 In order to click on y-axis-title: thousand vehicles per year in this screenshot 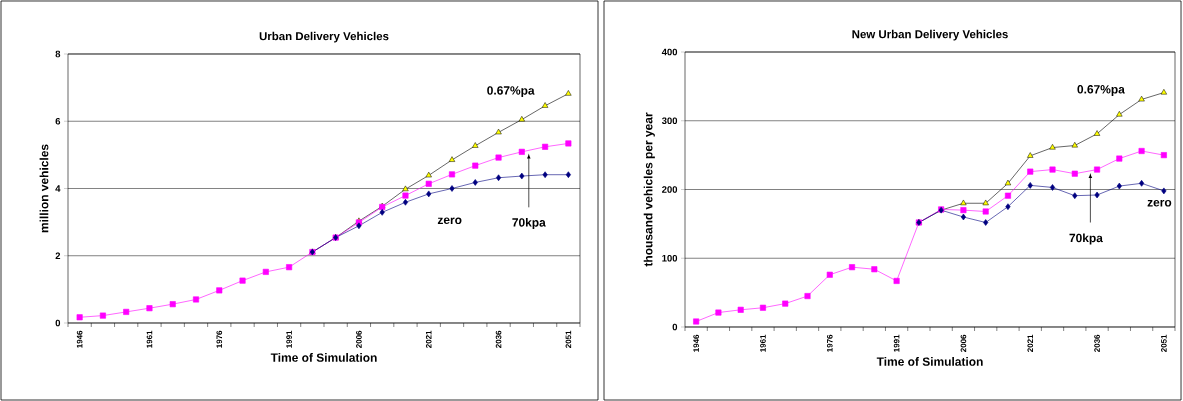, I will do `click(649, 189)`.